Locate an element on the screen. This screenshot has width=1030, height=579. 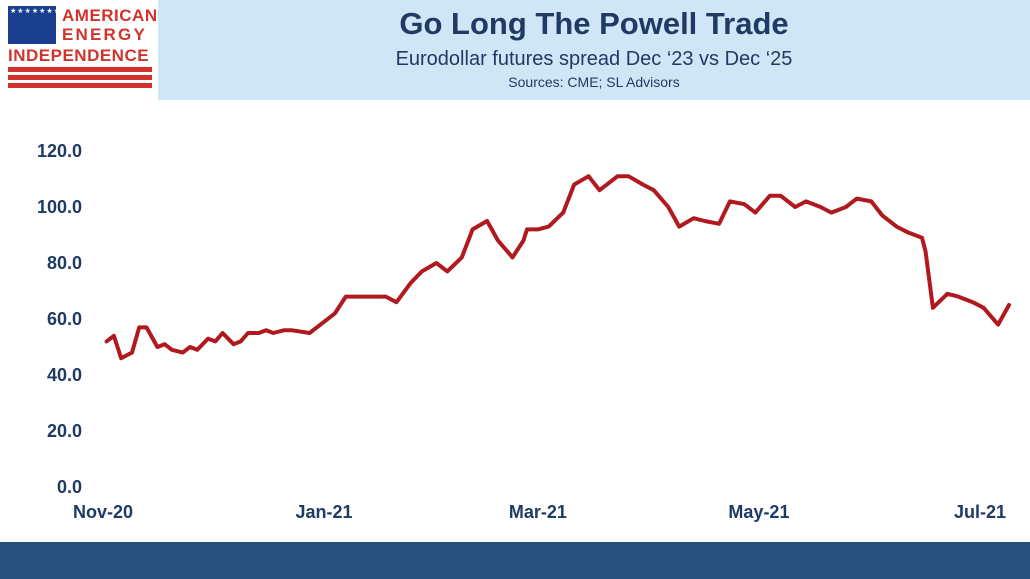
x-tick-label: Nov-20 is located at coordinates (103, 512).